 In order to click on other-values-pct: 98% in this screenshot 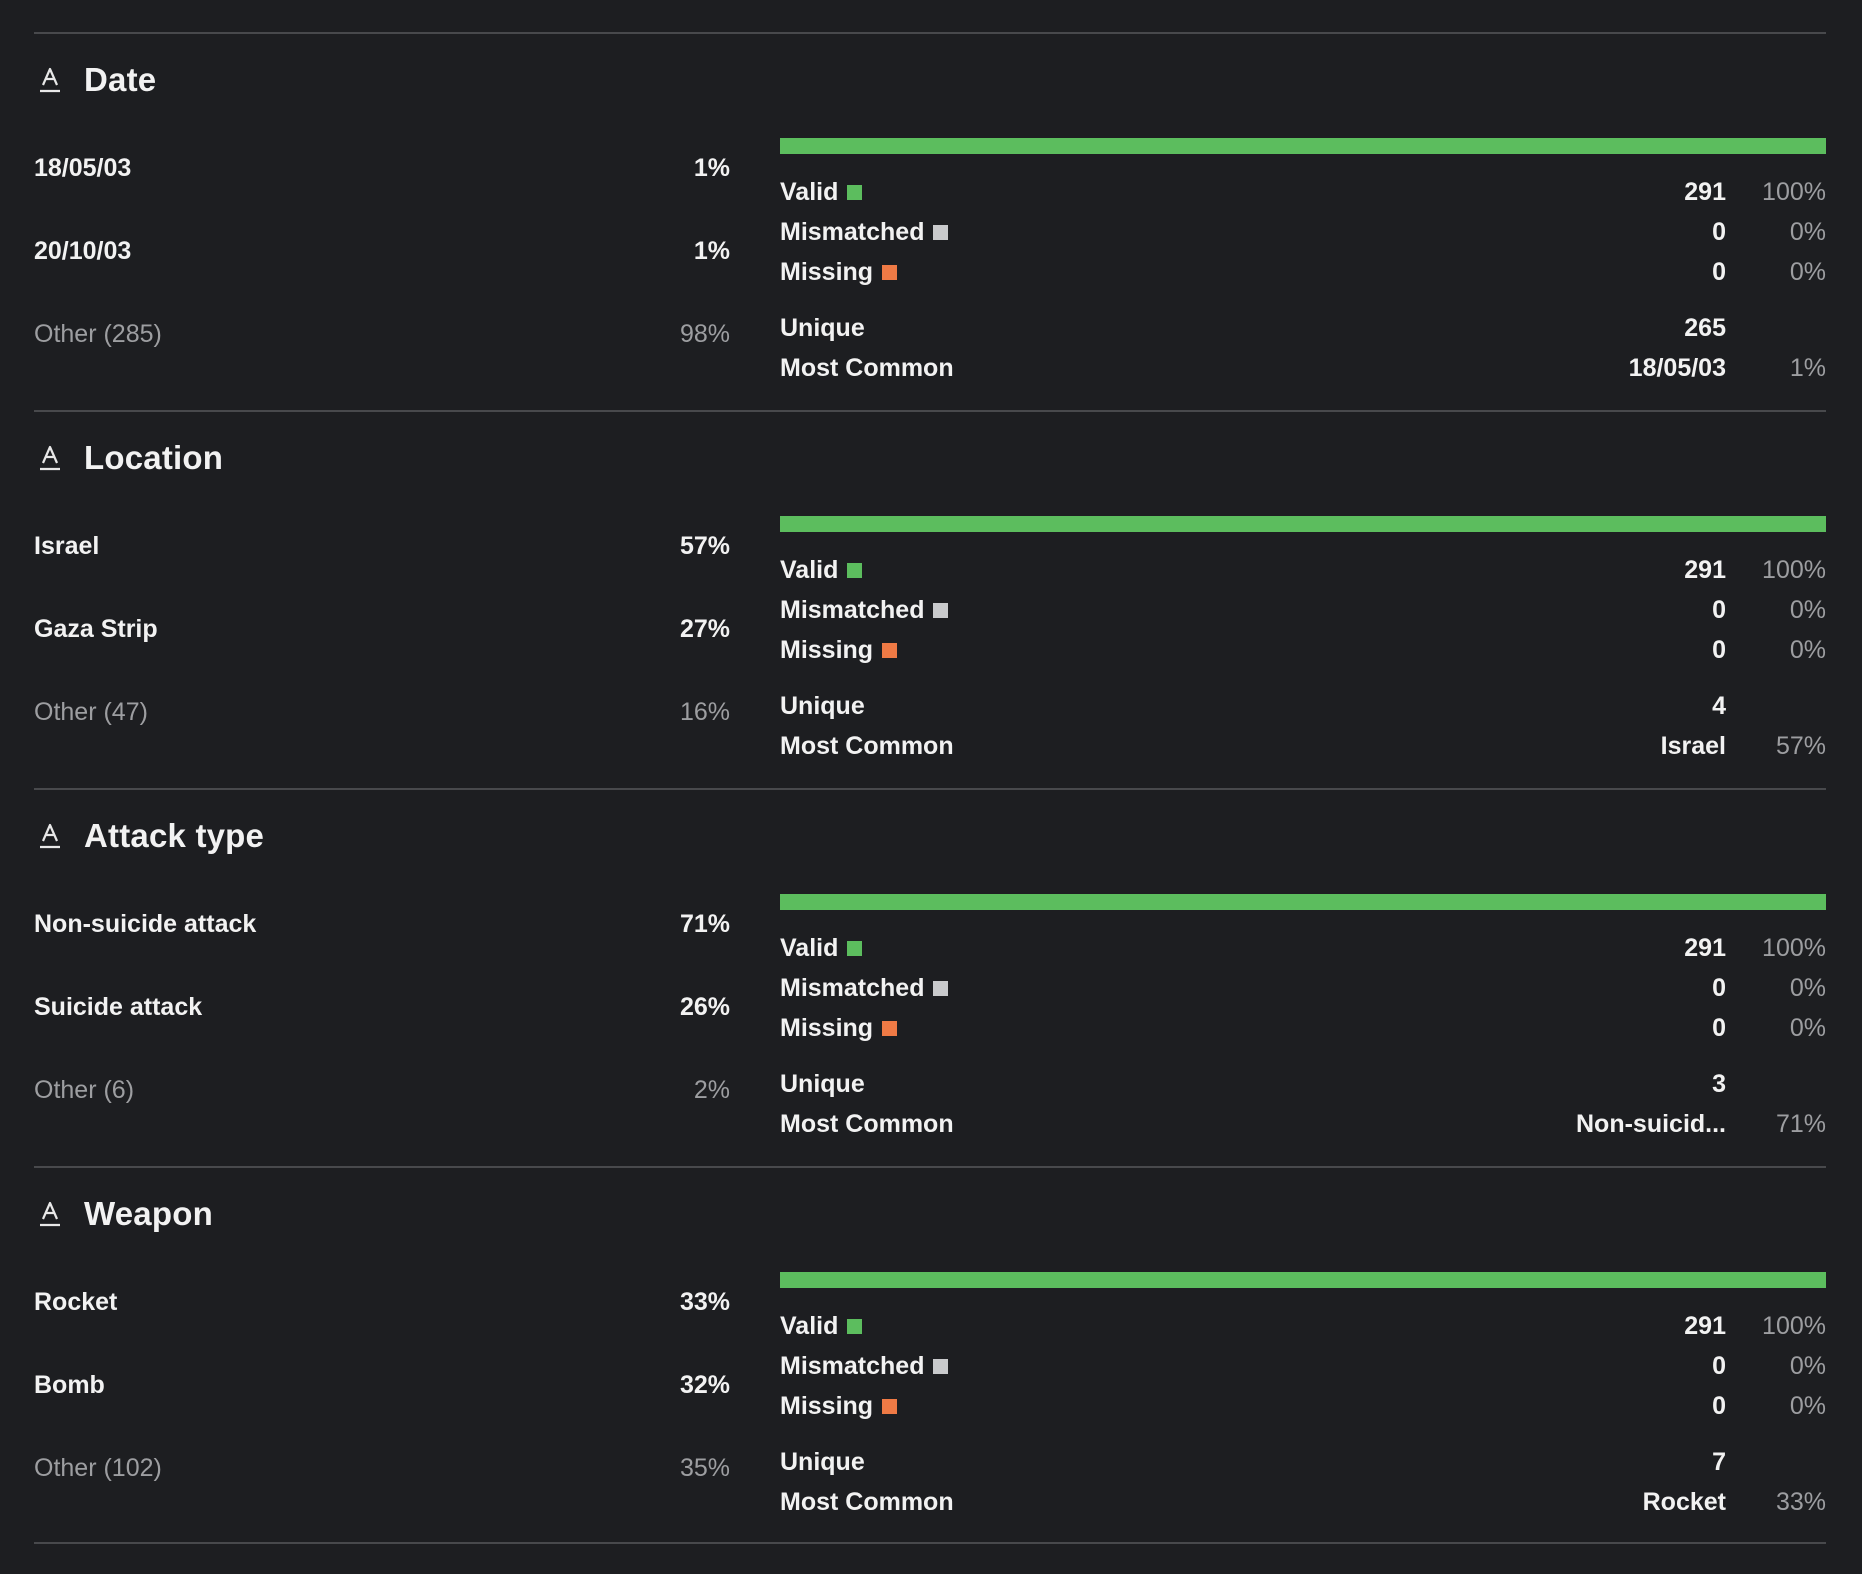, I will do `click(704, 334)`.